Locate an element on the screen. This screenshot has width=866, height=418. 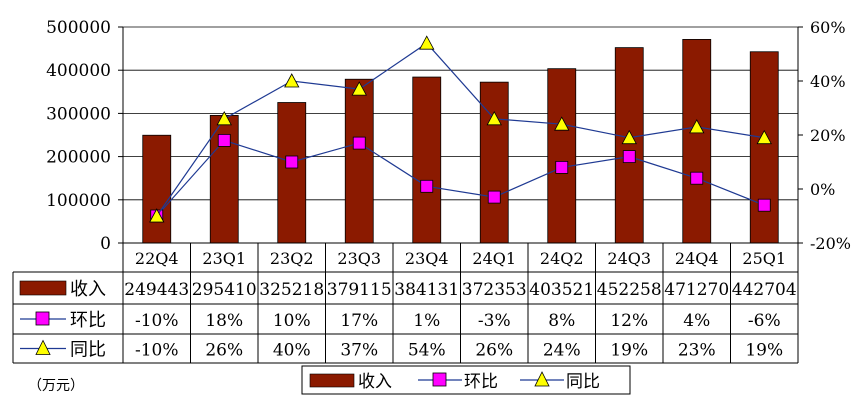
table-cell: 8% is located at coordinates (561, 321).